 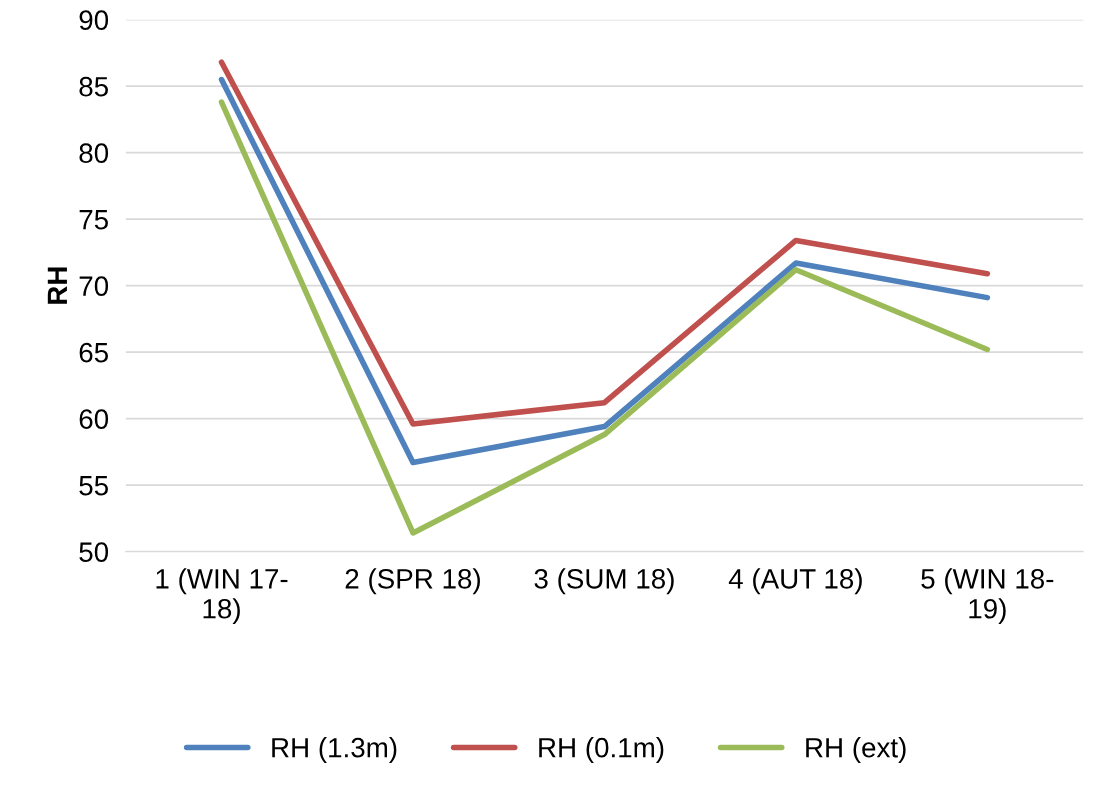 What do you see at coordinates (94, 286) in the screenshot?
I see `y-tick-label: 70` at bounding box center [94, 286].